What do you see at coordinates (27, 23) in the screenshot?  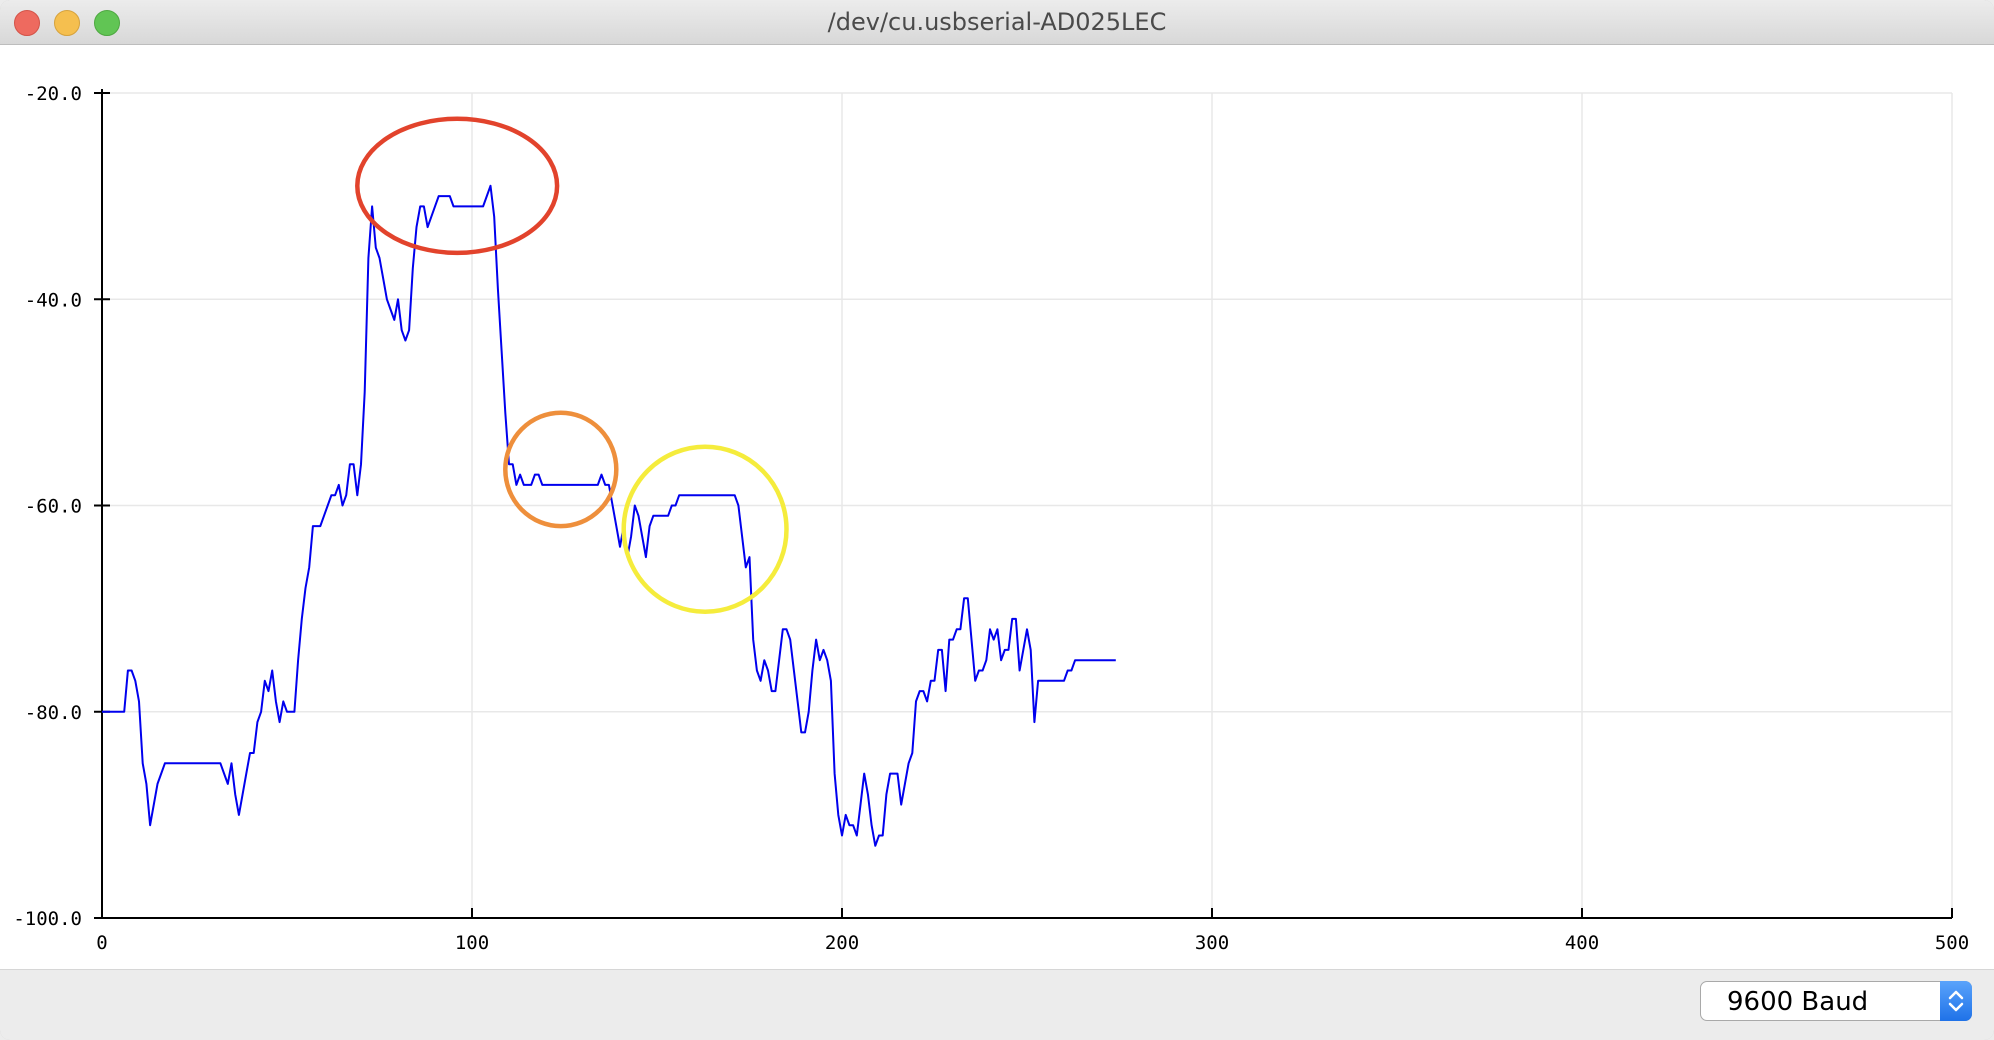 I see `close-window-button` at bounding box center [27, 23].